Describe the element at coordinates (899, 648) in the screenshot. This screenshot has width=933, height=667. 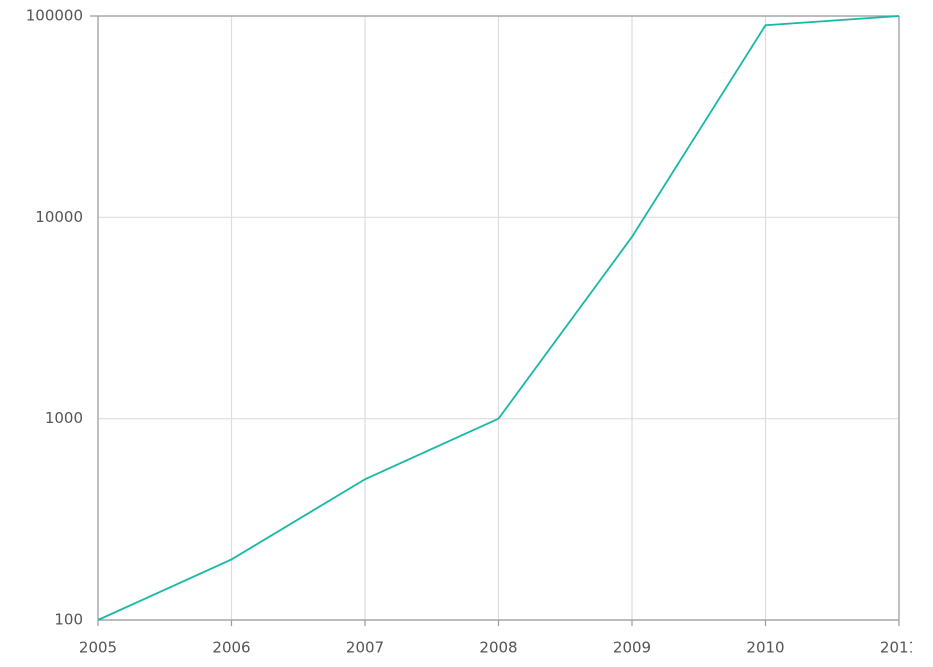
I see `x-tick-label: 2011` at that location.